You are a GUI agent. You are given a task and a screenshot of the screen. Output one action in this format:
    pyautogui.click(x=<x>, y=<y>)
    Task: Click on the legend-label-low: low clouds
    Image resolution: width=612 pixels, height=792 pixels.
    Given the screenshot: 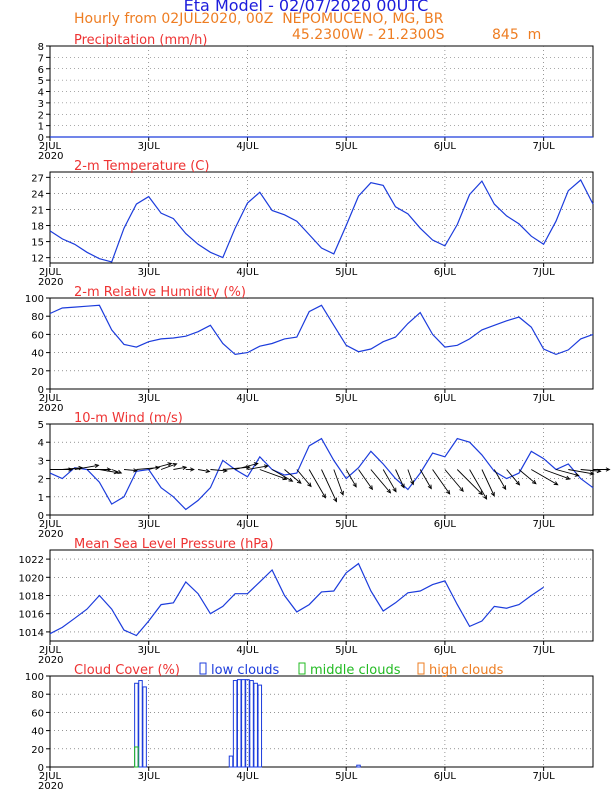 What is the action you would take?
    pyautogui.click(x=245, y=670)
    